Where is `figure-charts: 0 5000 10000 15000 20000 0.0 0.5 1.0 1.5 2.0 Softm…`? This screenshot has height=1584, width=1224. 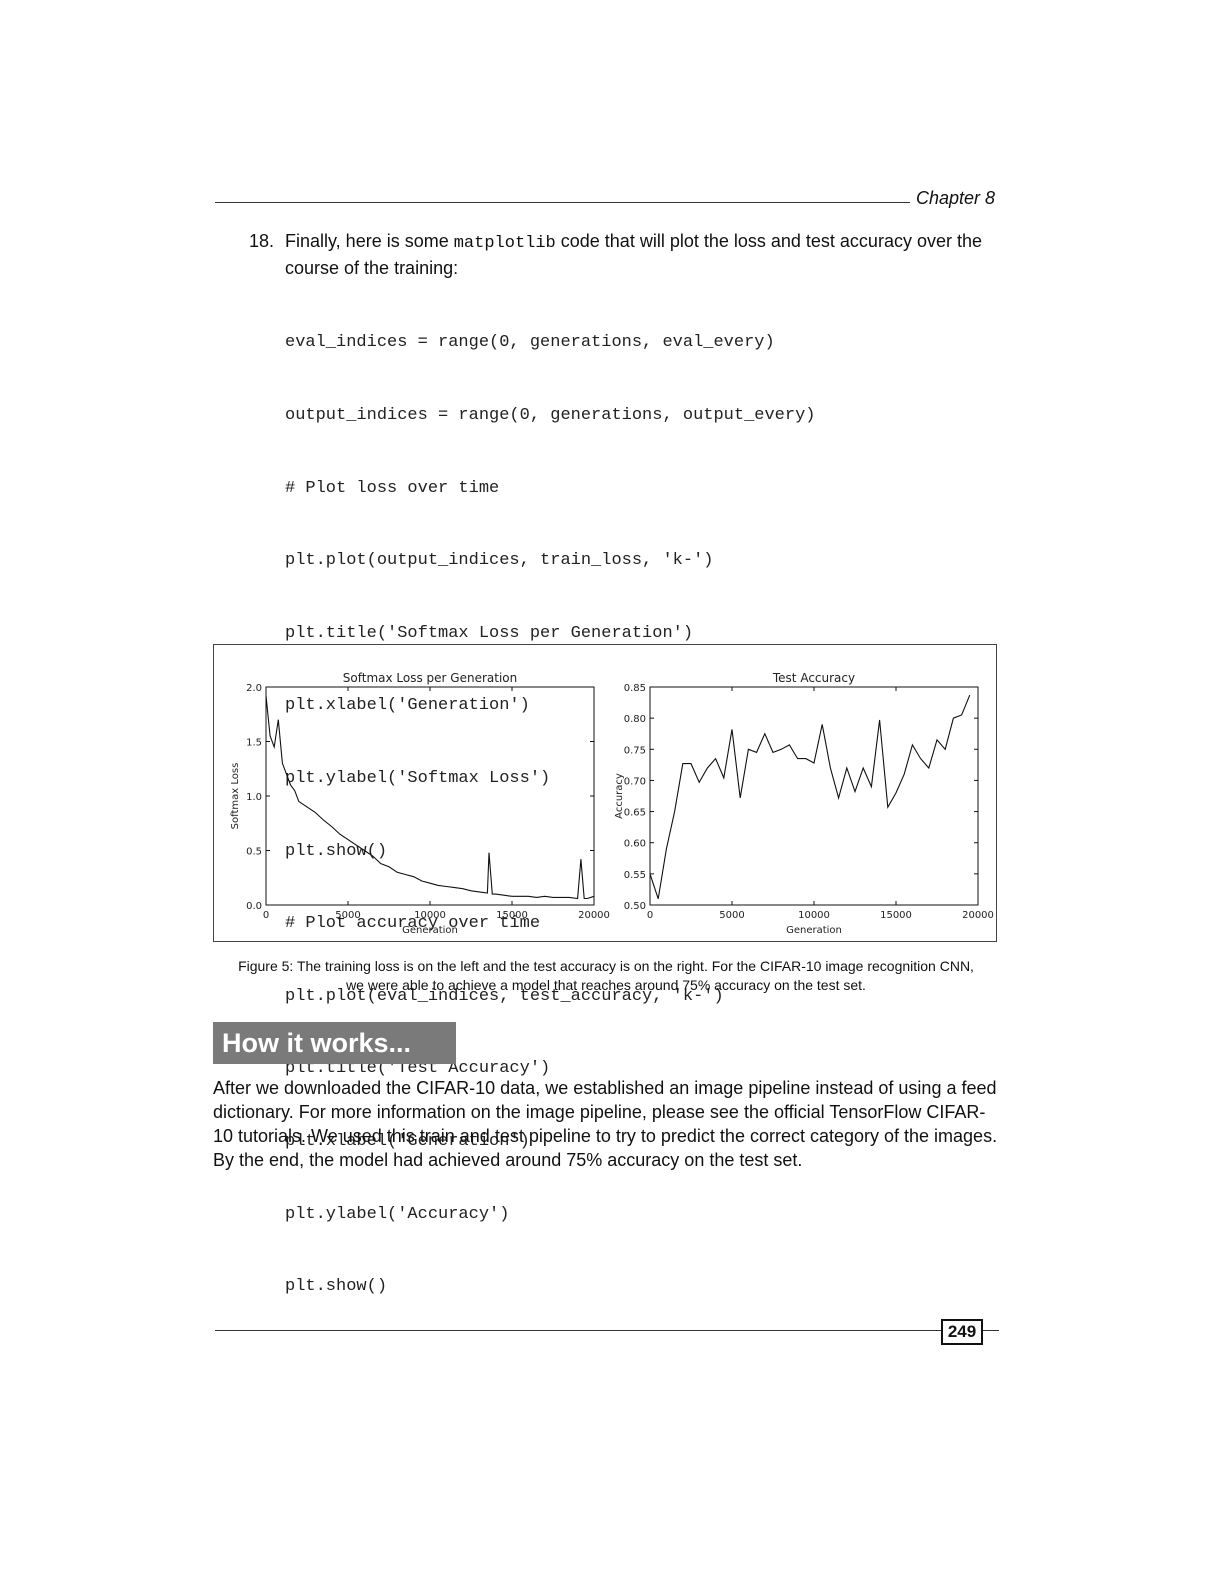
figure-charts: 0 5000 10000 15000 20000 0.0 0.5 1.0 1.5 2.0 Softm… is located at coordinates (612, 803).